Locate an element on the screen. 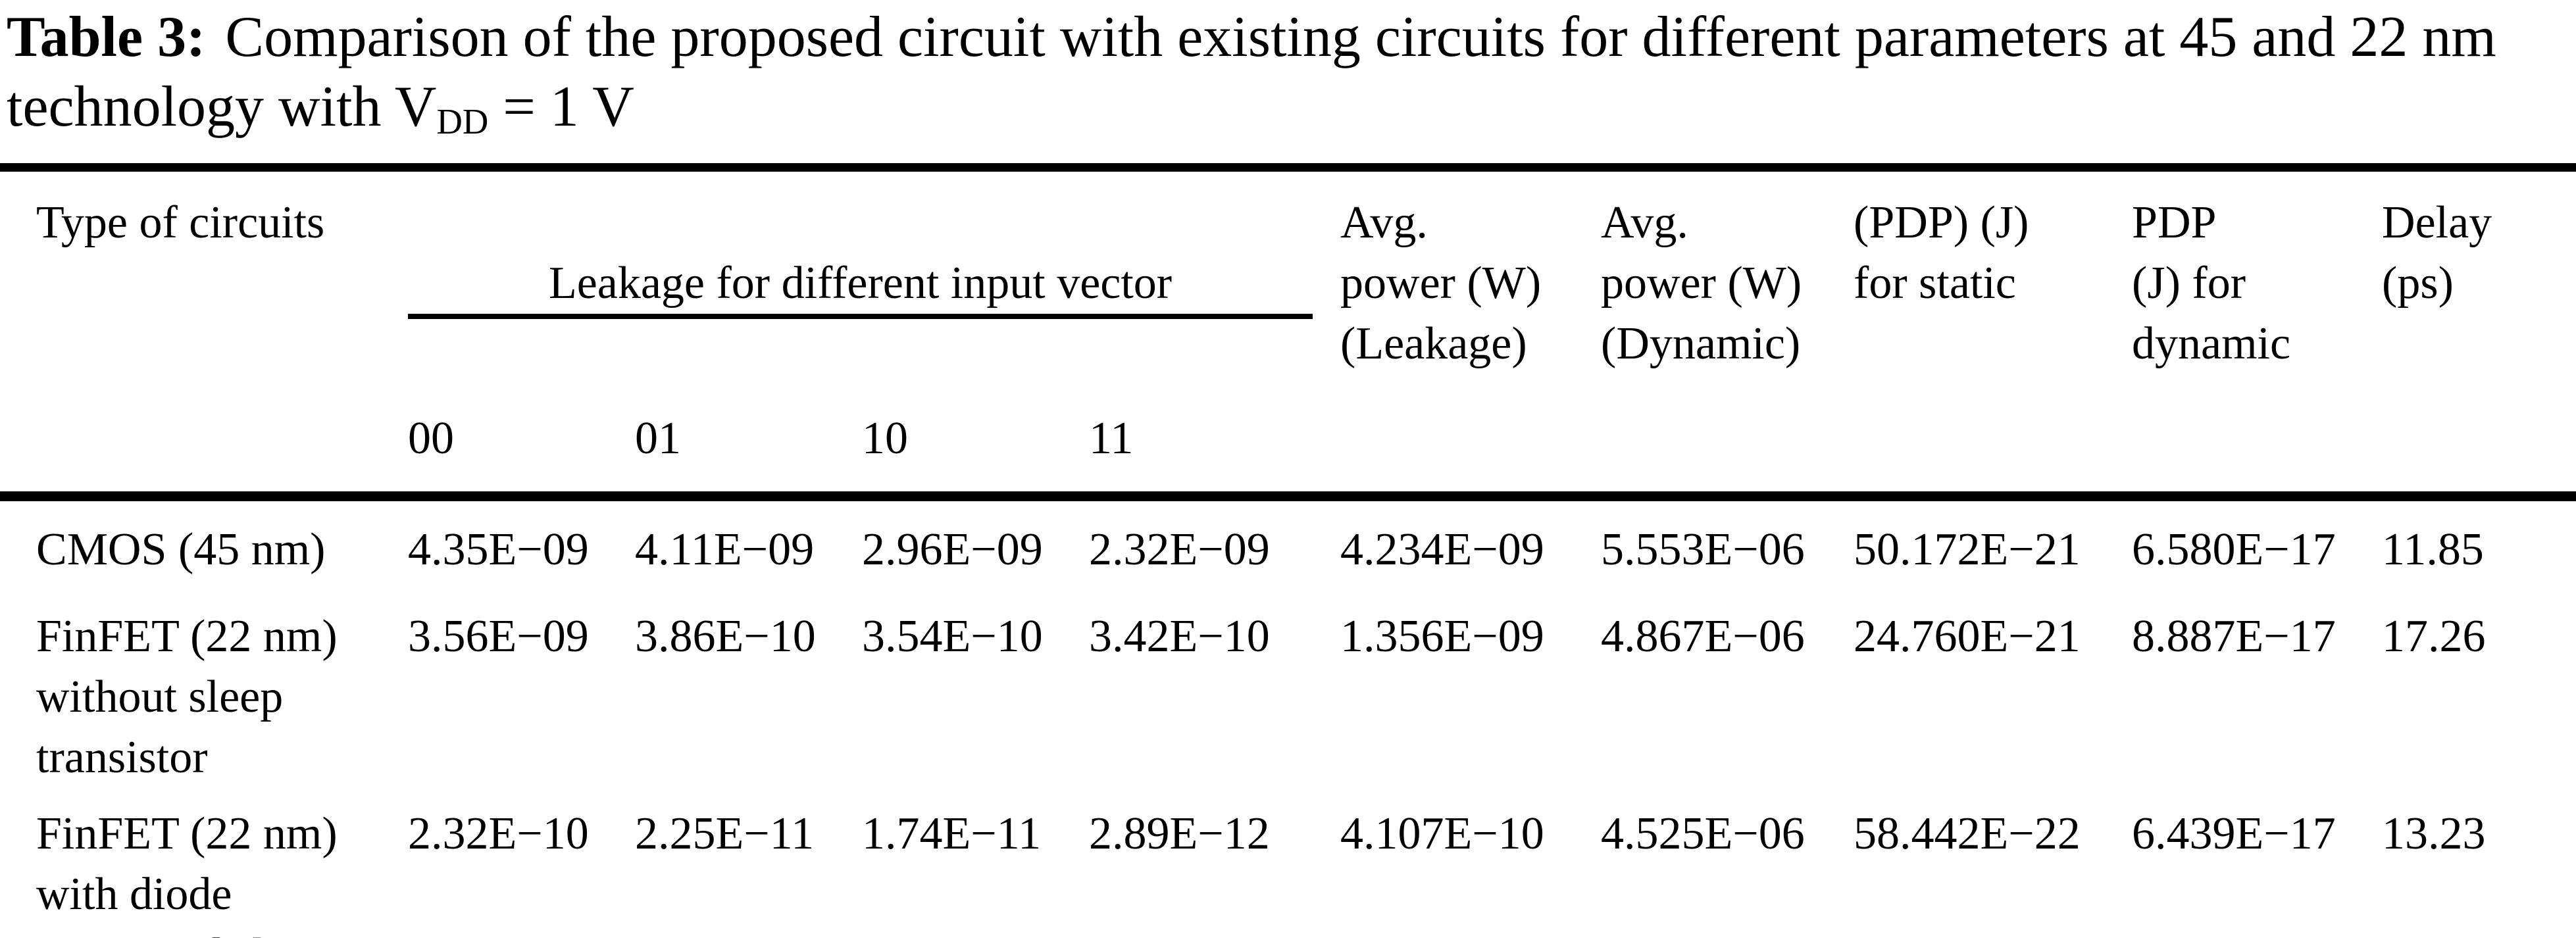  pdp-static-value: 50.172E−21 is located at coordinates (1967, 549).